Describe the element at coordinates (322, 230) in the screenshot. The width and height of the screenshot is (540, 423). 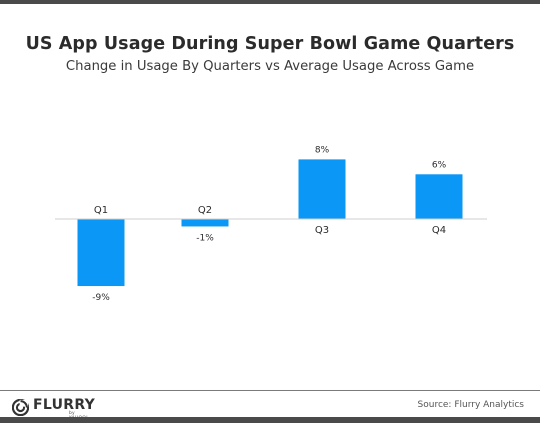
I see `category-label-q3: Q3` at that location.